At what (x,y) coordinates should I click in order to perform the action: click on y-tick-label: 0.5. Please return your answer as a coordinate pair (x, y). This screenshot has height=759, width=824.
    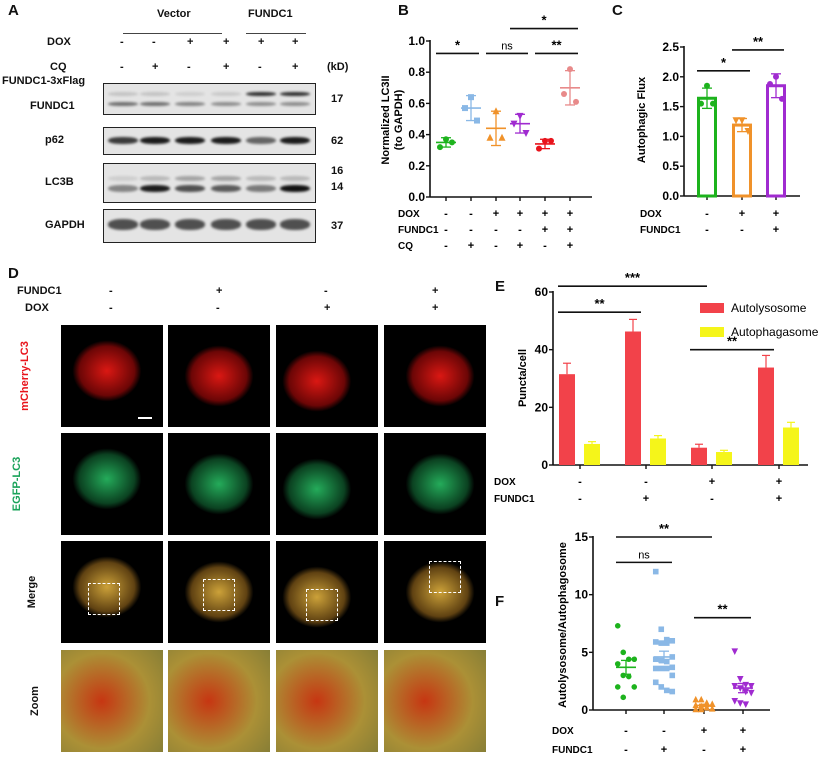
    Looking at the image, I should click on (670, 166).